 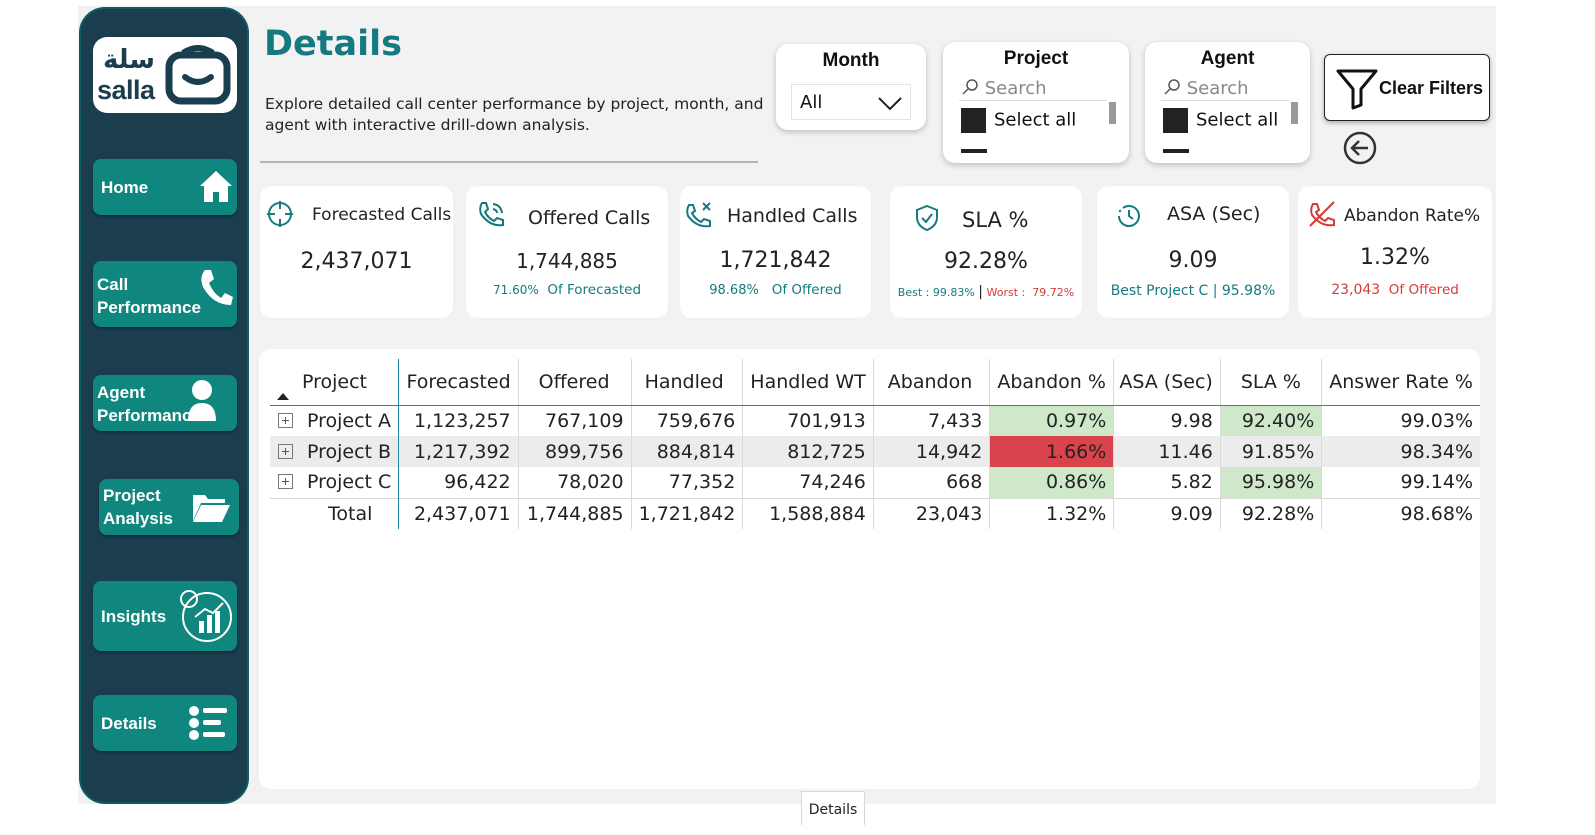 What do you see at coordinates (125, 187) in the screenshot?
I see `nav-home-label: Home` at bounding box center [125, 187].